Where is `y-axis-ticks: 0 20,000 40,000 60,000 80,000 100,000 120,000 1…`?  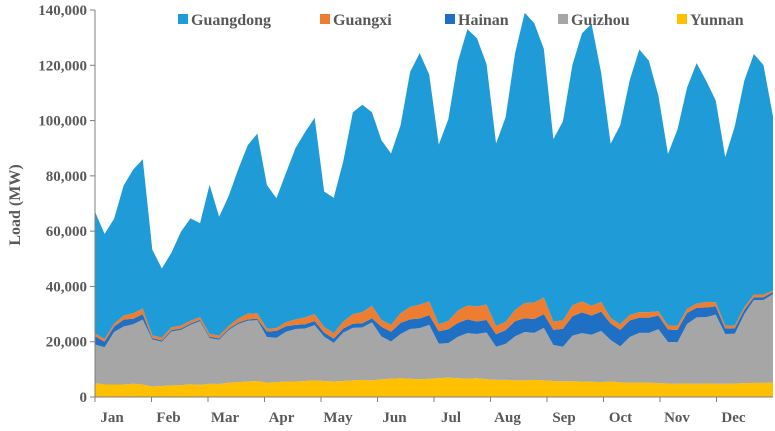
y-axis-ticks: 0 20,000 40,000 60,000 80,000 100,000 120,000 1… is located at coordinates (66, 204).